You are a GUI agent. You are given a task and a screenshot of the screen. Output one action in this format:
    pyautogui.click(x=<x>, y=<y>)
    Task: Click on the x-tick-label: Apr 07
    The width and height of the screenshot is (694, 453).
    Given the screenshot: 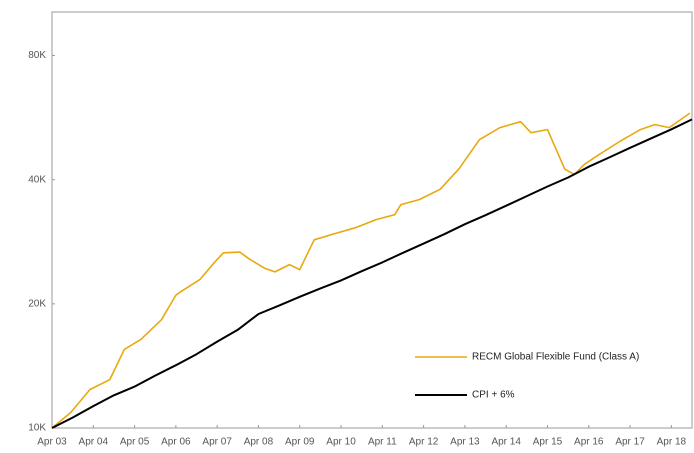 What is the action you would take?
    pyautogui.click(x=217, y=442)
    